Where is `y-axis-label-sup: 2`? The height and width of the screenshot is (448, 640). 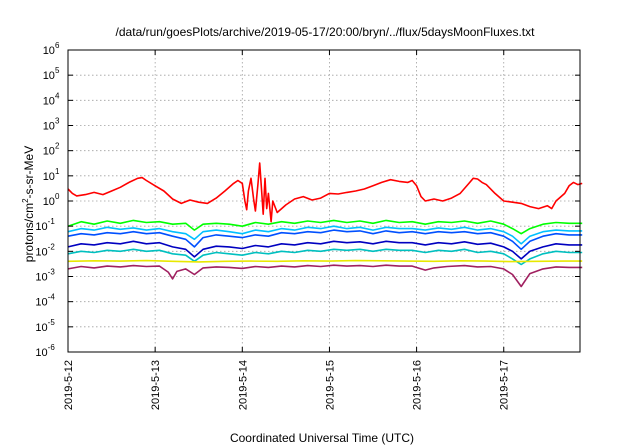 y-axis-label-sup: 2 is located at coordinates (25, 200).